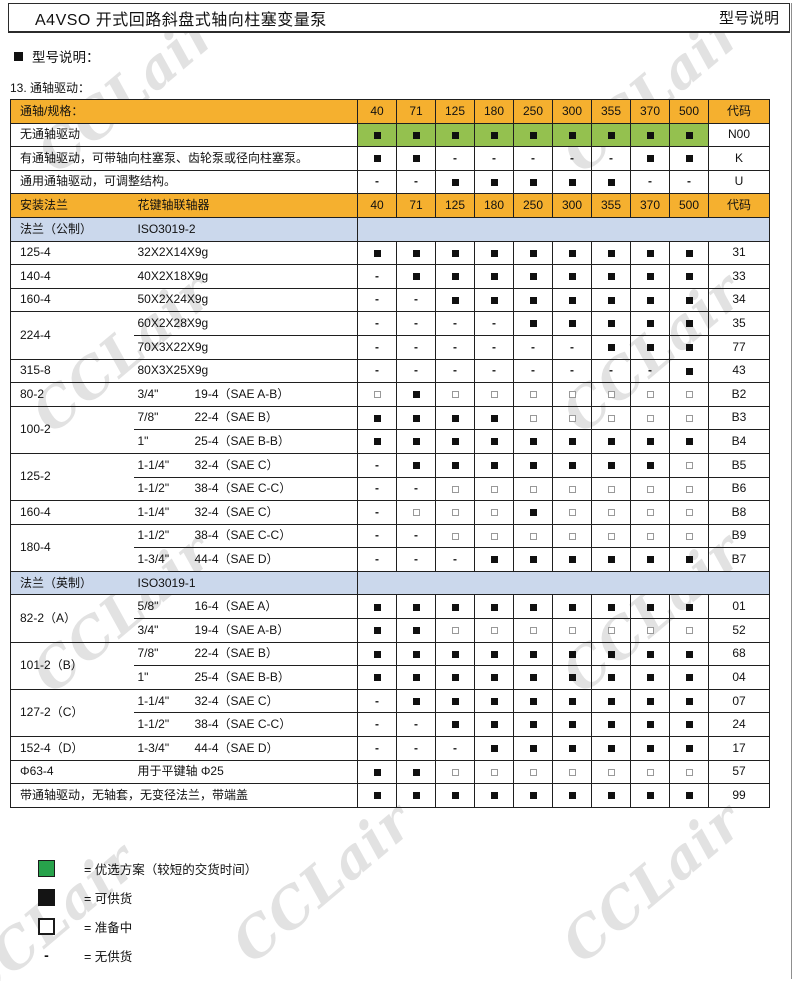 Image resolution: width=800 pixels, height=981 pixels. Describe the element at coordinates (46, 955) in the screenshot. I see `dash-icon` at that location.